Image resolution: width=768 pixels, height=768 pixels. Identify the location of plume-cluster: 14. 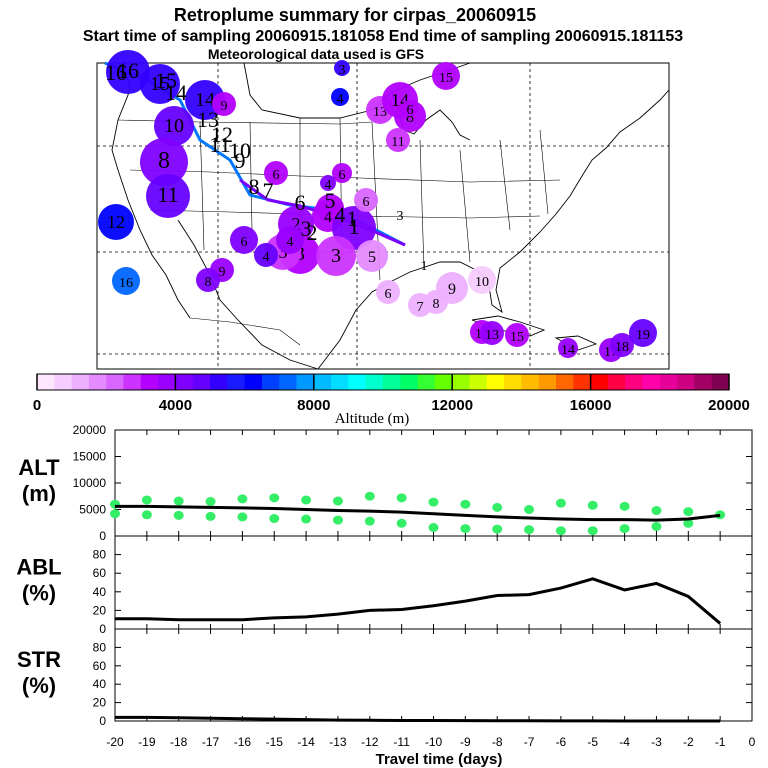
(568, 348).